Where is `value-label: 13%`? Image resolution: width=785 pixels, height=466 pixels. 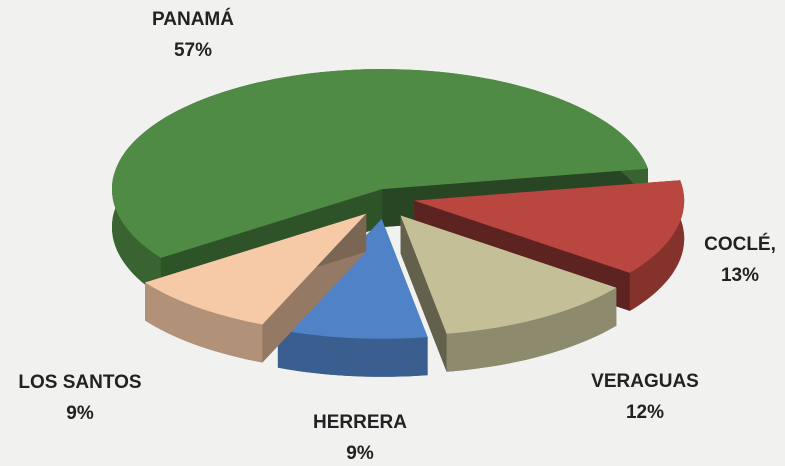 value-label: 13% is located at coordinates (740, 275).